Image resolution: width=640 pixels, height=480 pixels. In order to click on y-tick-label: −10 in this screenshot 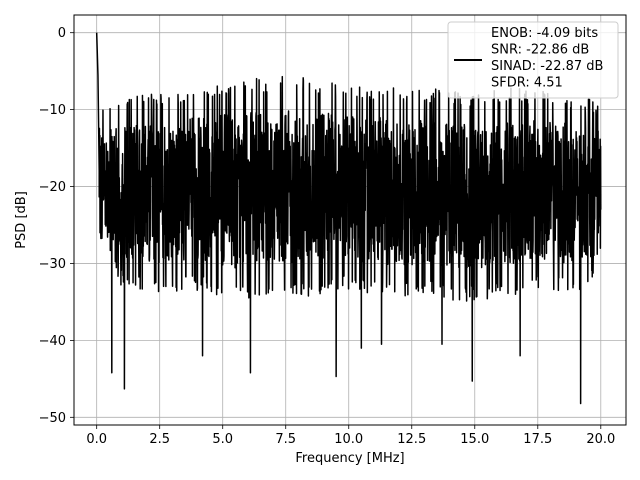, I will do `click(52, 110)`.